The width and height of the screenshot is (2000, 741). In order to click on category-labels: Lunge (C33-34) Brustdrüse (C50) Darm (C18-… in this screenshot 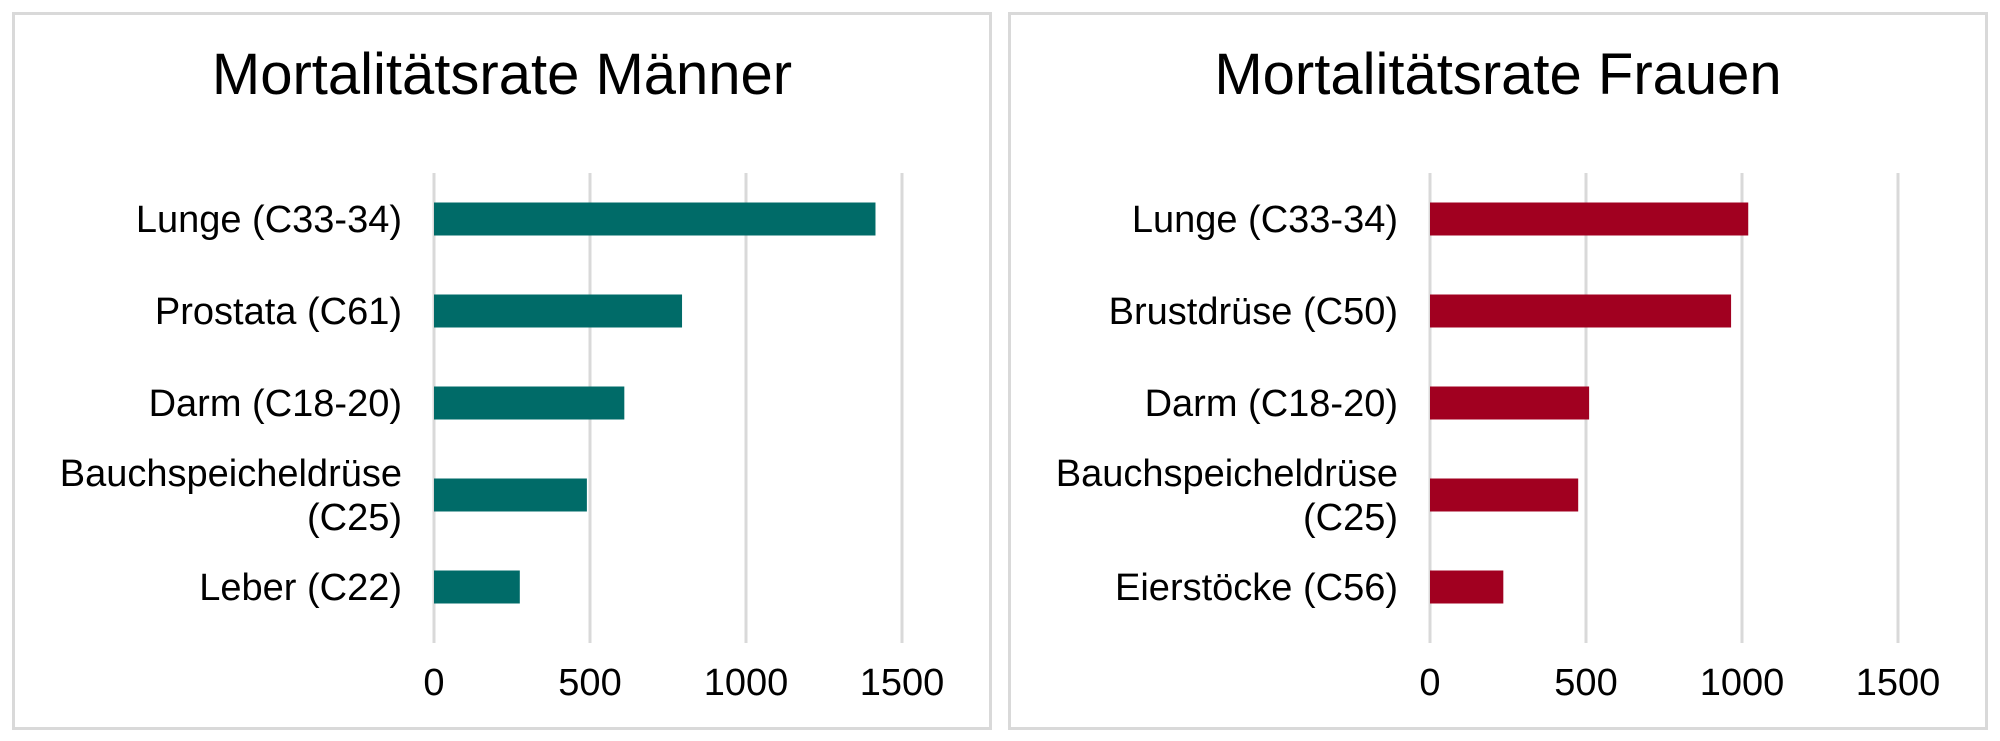, I will do `click(1227, 404)`.